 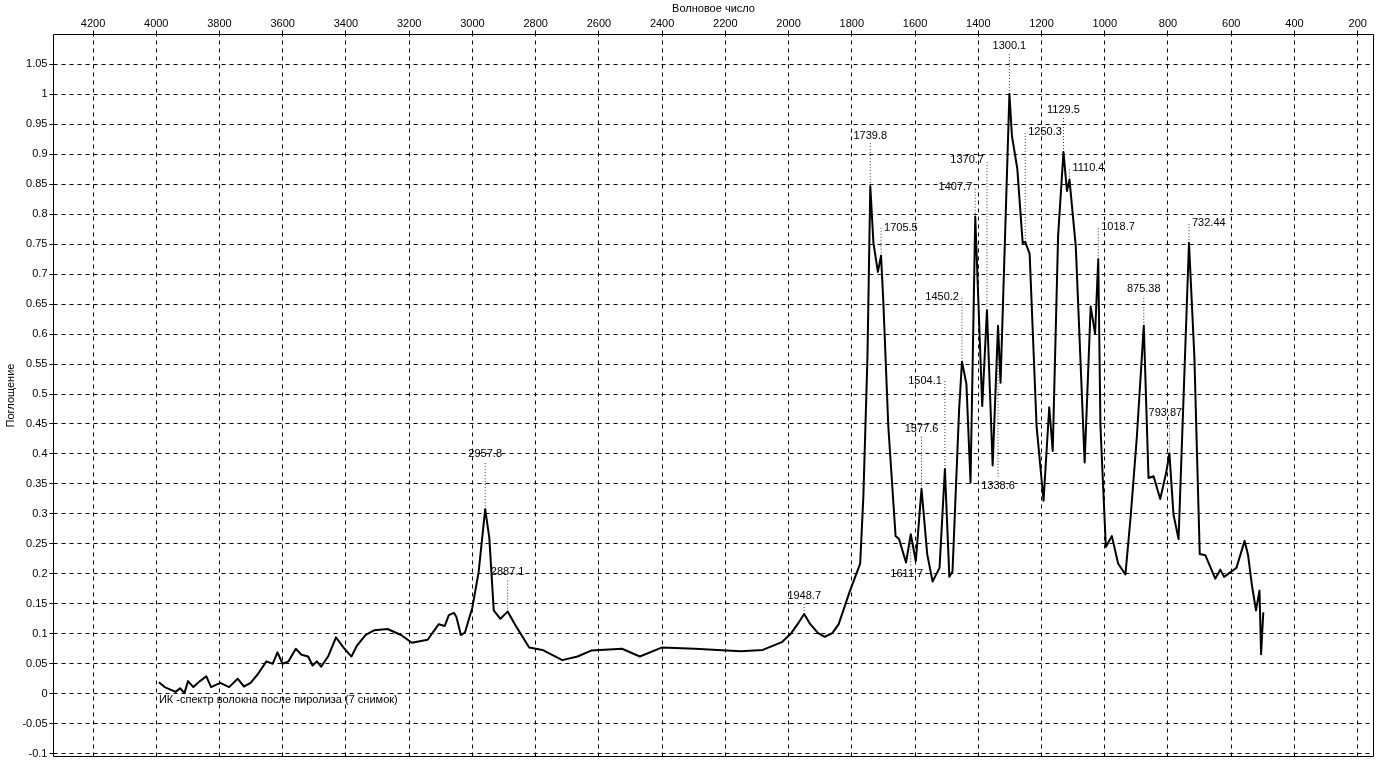 I want to click on y-tick-label: 0.05, so click(x=37, y=662).